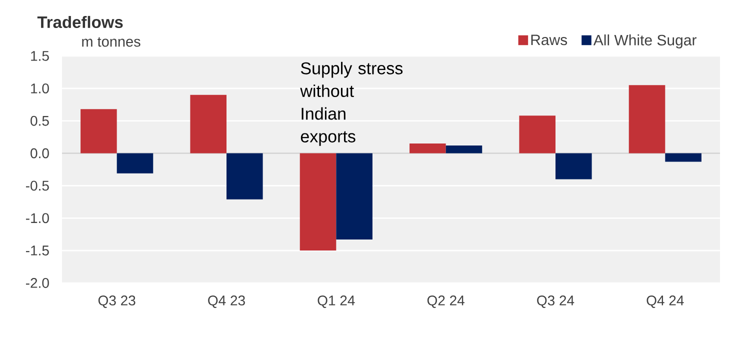  What do you see at coordinates (37, 283) in the screenshot?
I see `y-tick-label: -2.0` at bounding box center [37, 283].